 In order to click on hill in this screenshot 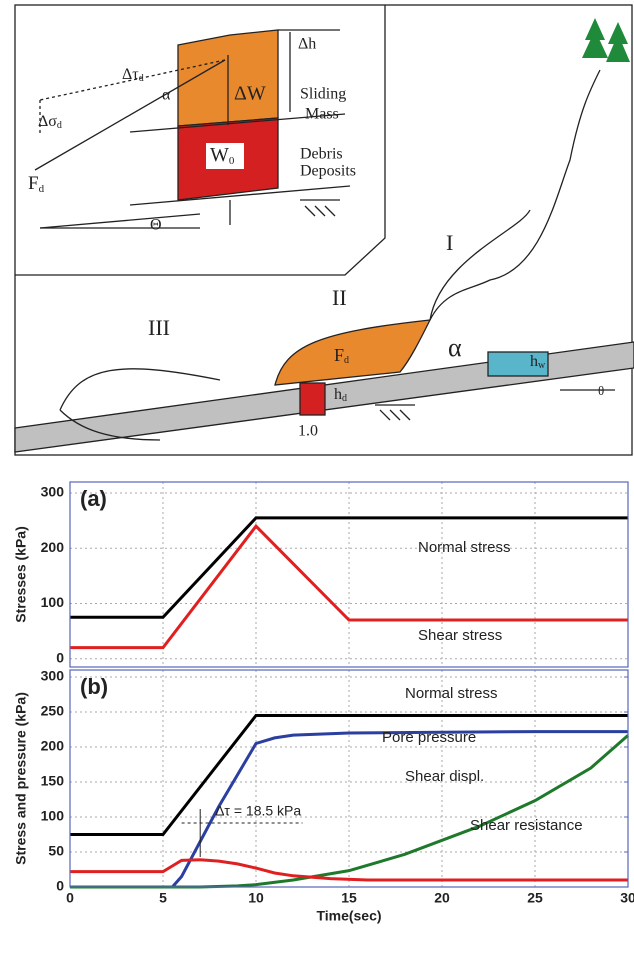, I will do `click(515, 195)`.